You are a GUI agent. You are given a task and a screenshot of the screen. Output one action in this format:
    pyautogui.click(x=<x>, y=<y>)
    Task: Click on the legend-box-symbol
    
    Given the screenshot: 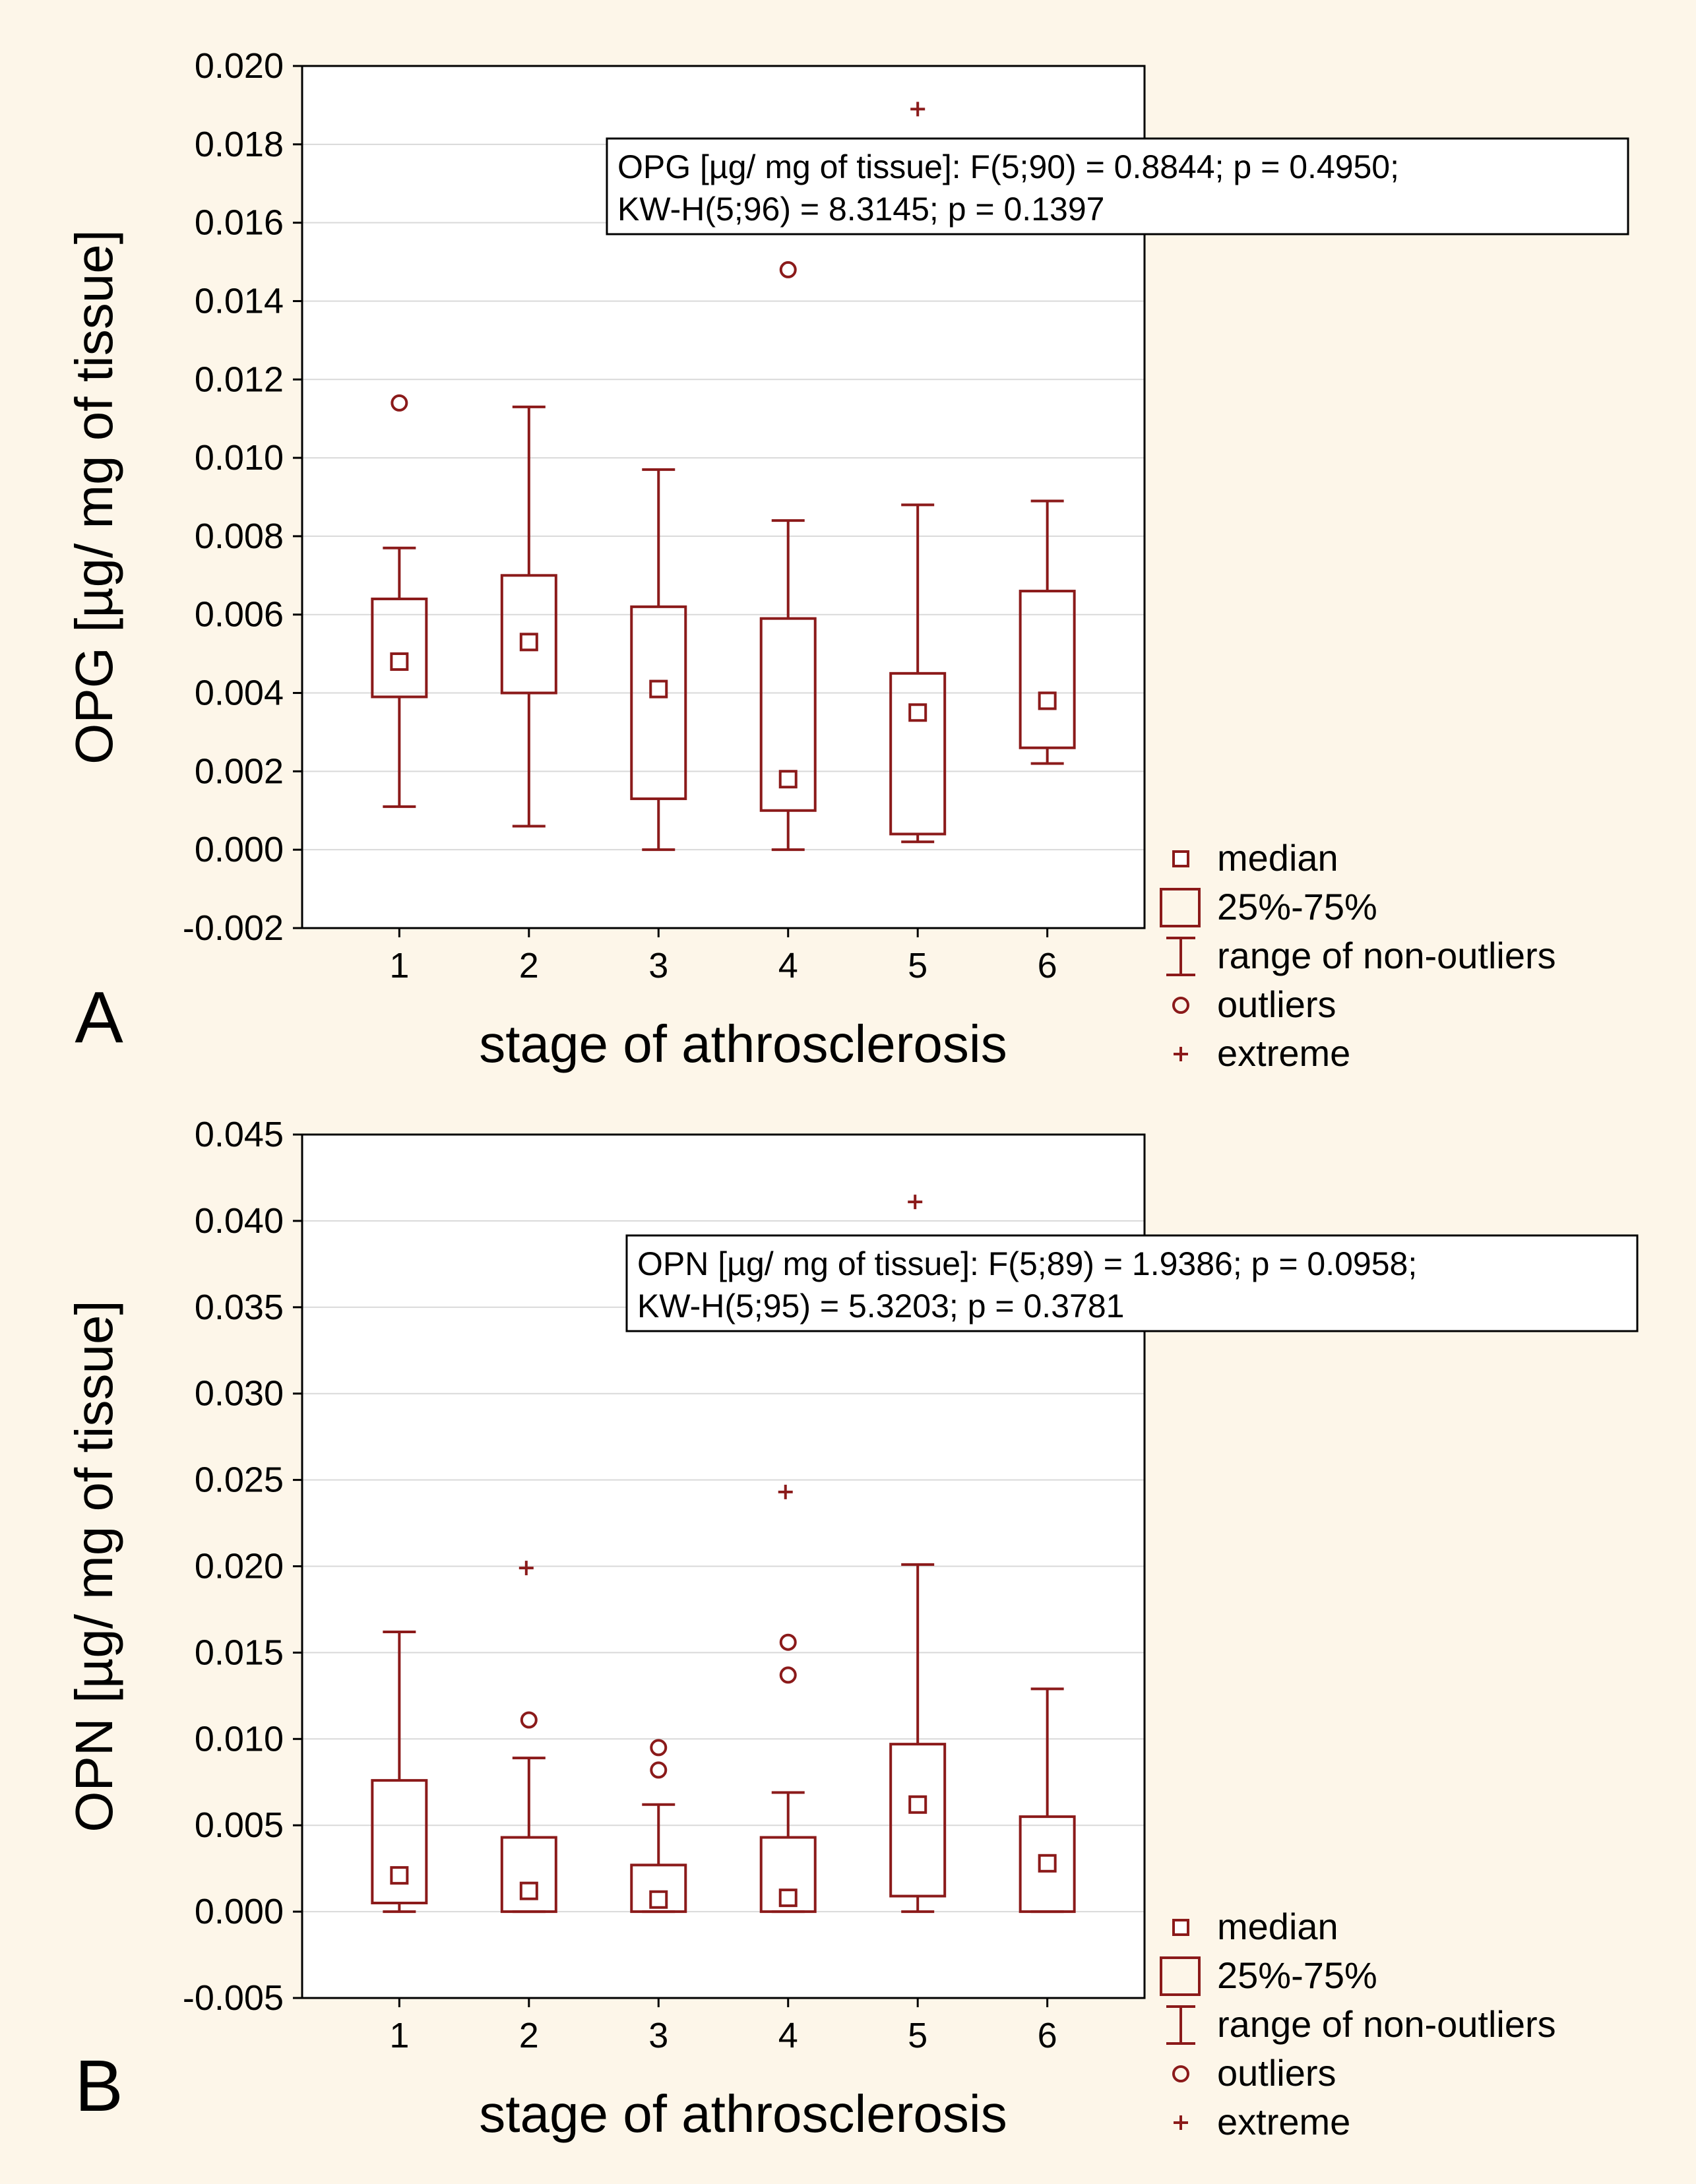 What is the action you would take?
    pyautogui.click(x=1180, y=1976)
    